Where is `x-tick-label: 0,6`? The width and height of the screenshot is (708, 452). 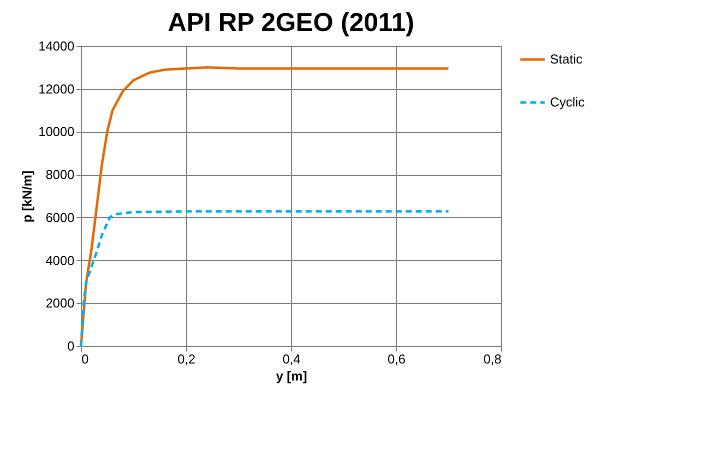
x-tick-label: 0,6 is located at coordinates (396, 359).